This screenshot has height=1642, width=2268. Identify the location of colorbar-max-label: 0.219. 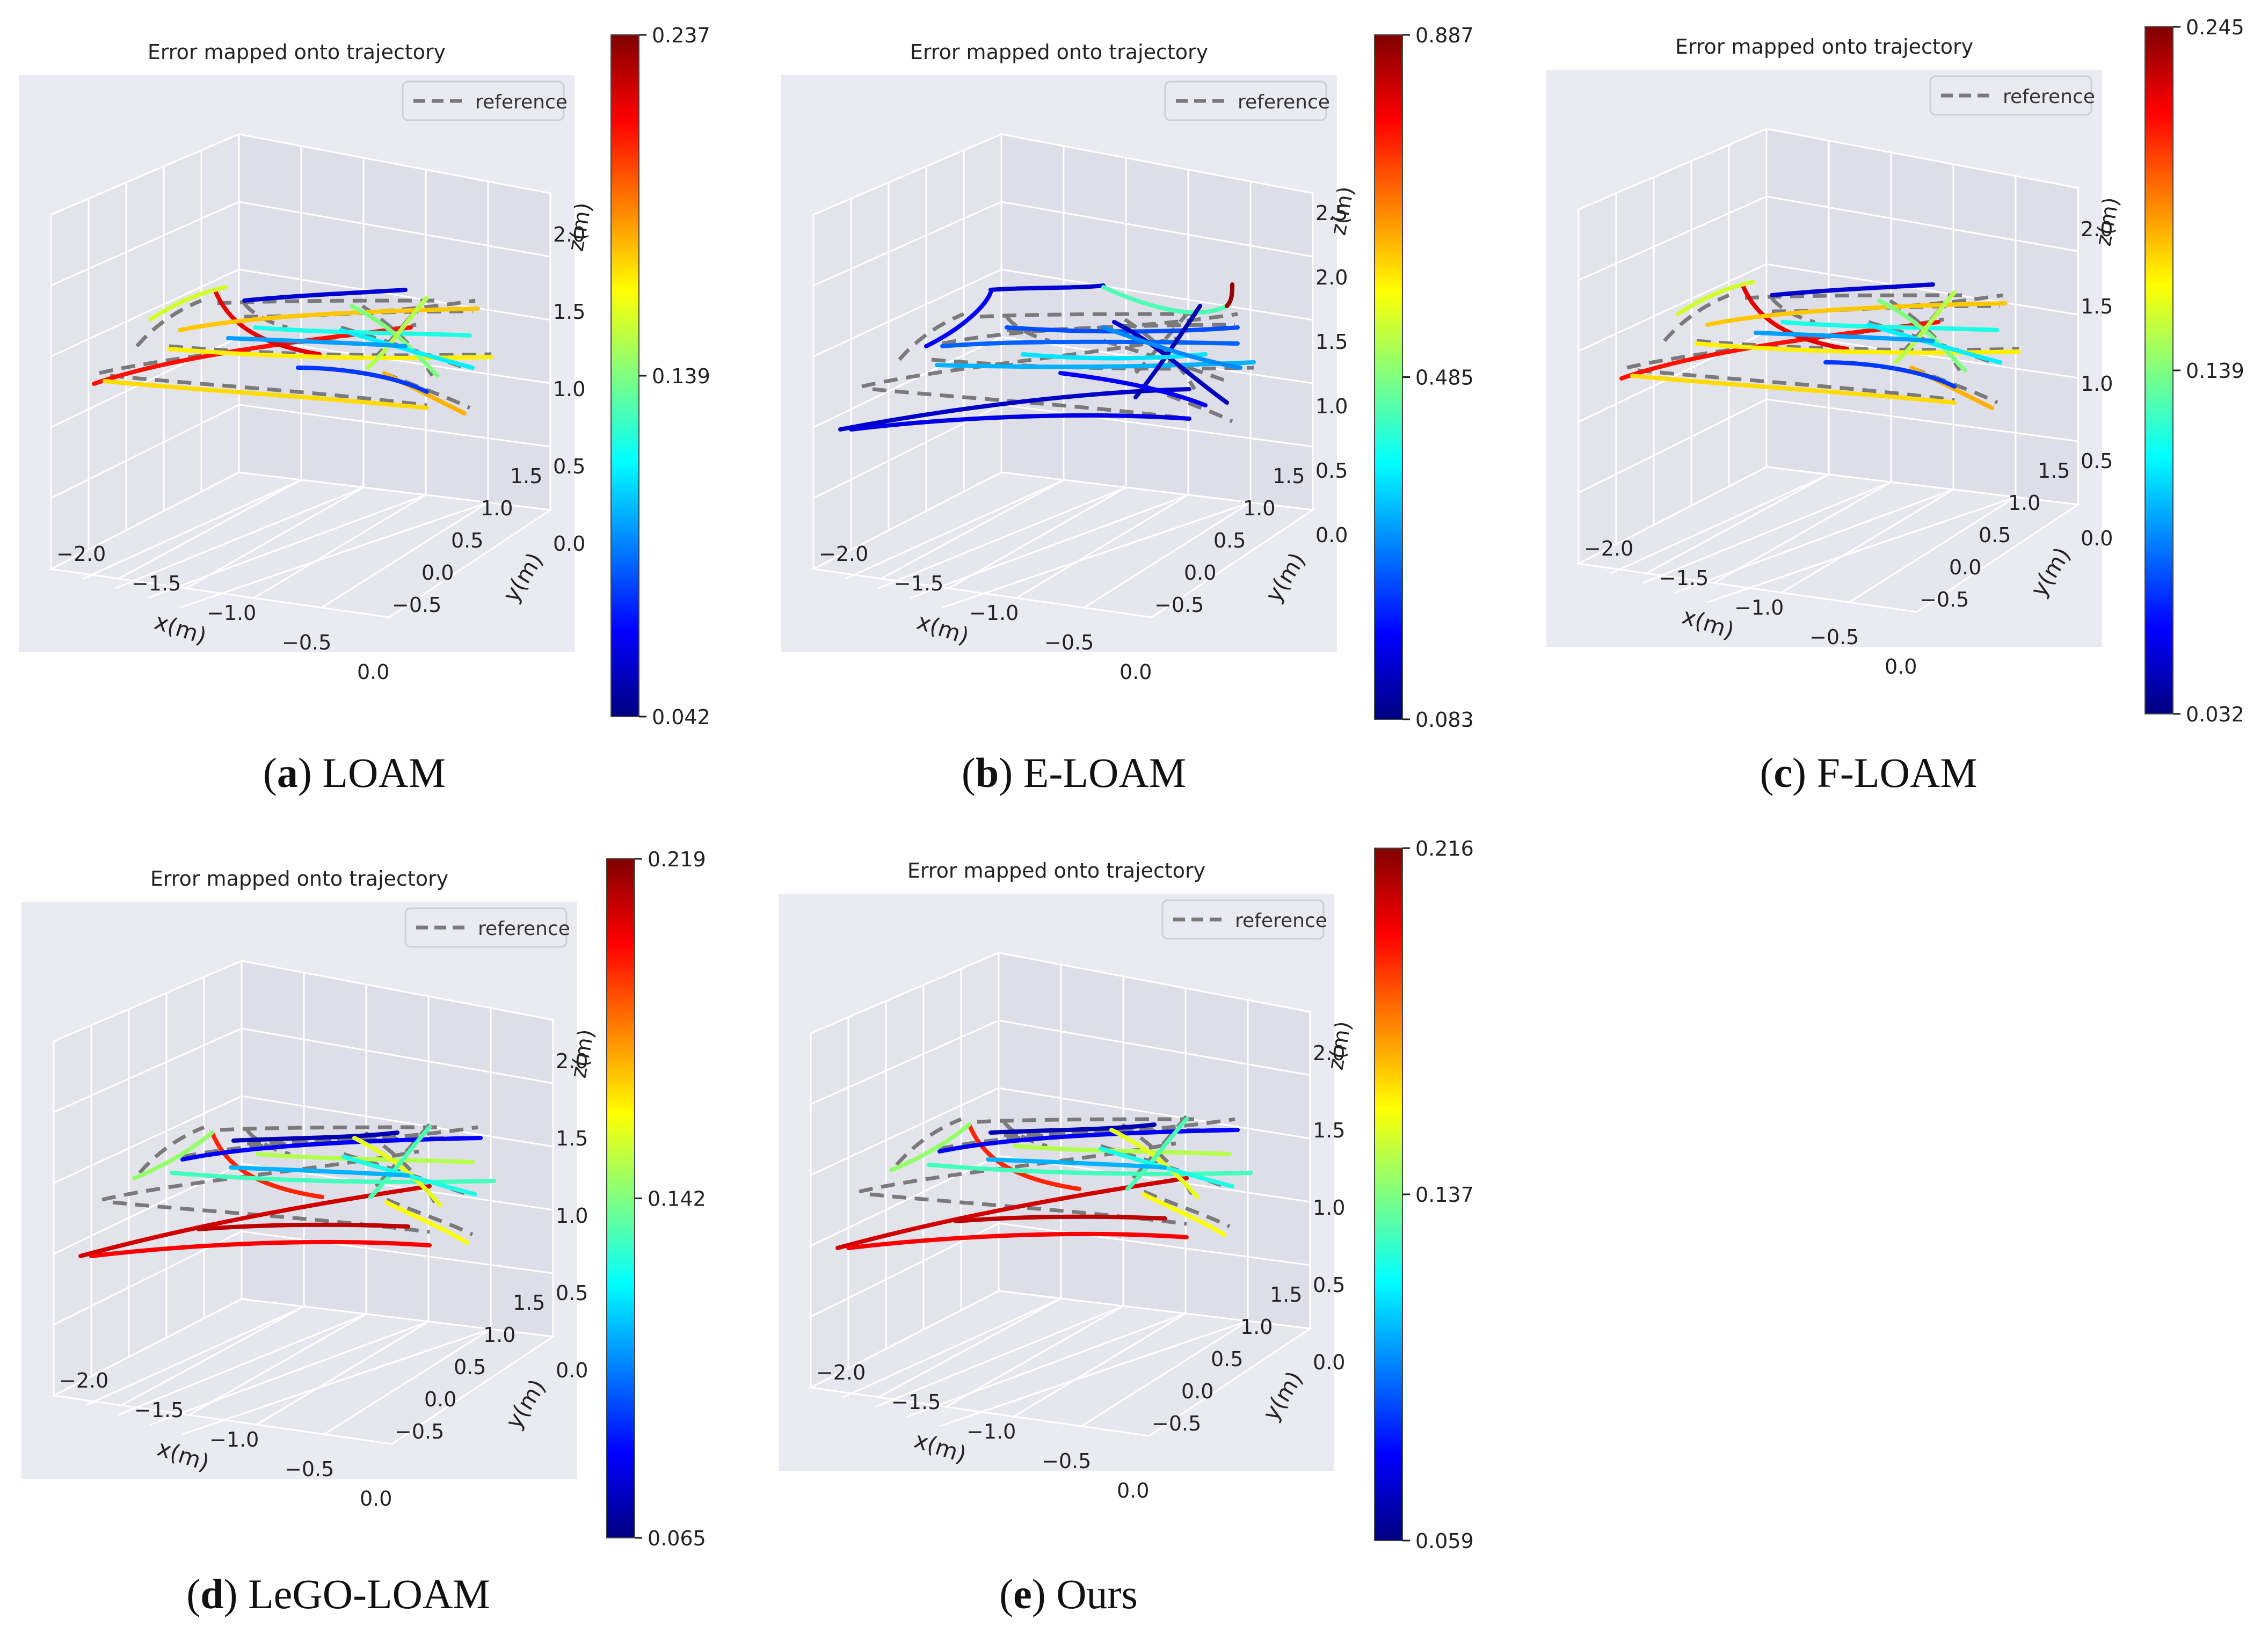
(677, 859).